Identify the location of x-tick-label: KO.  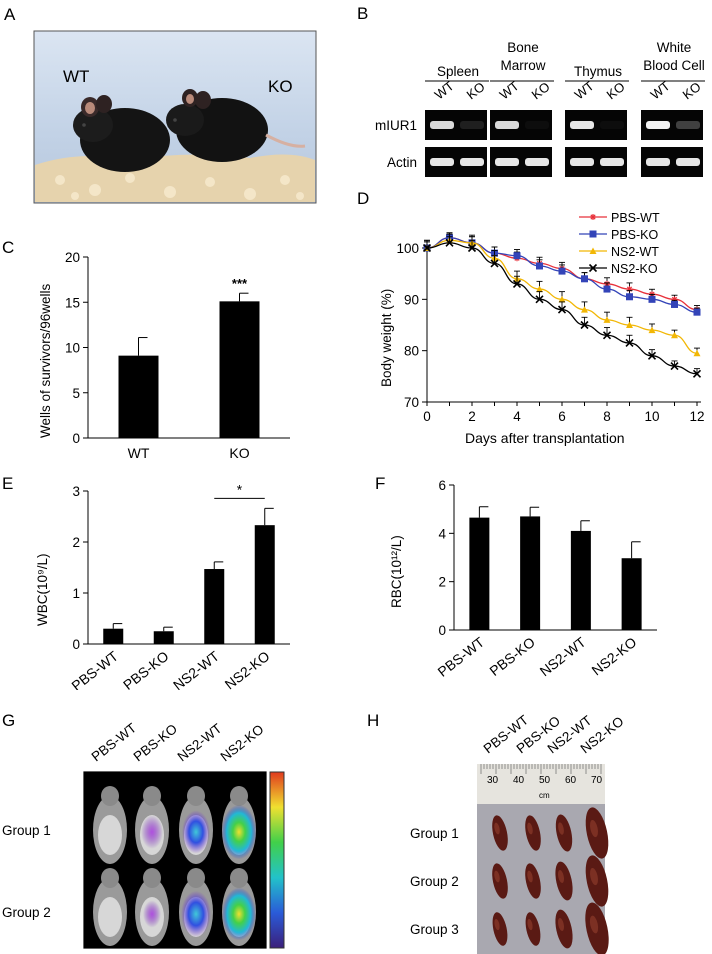
(239, 453).